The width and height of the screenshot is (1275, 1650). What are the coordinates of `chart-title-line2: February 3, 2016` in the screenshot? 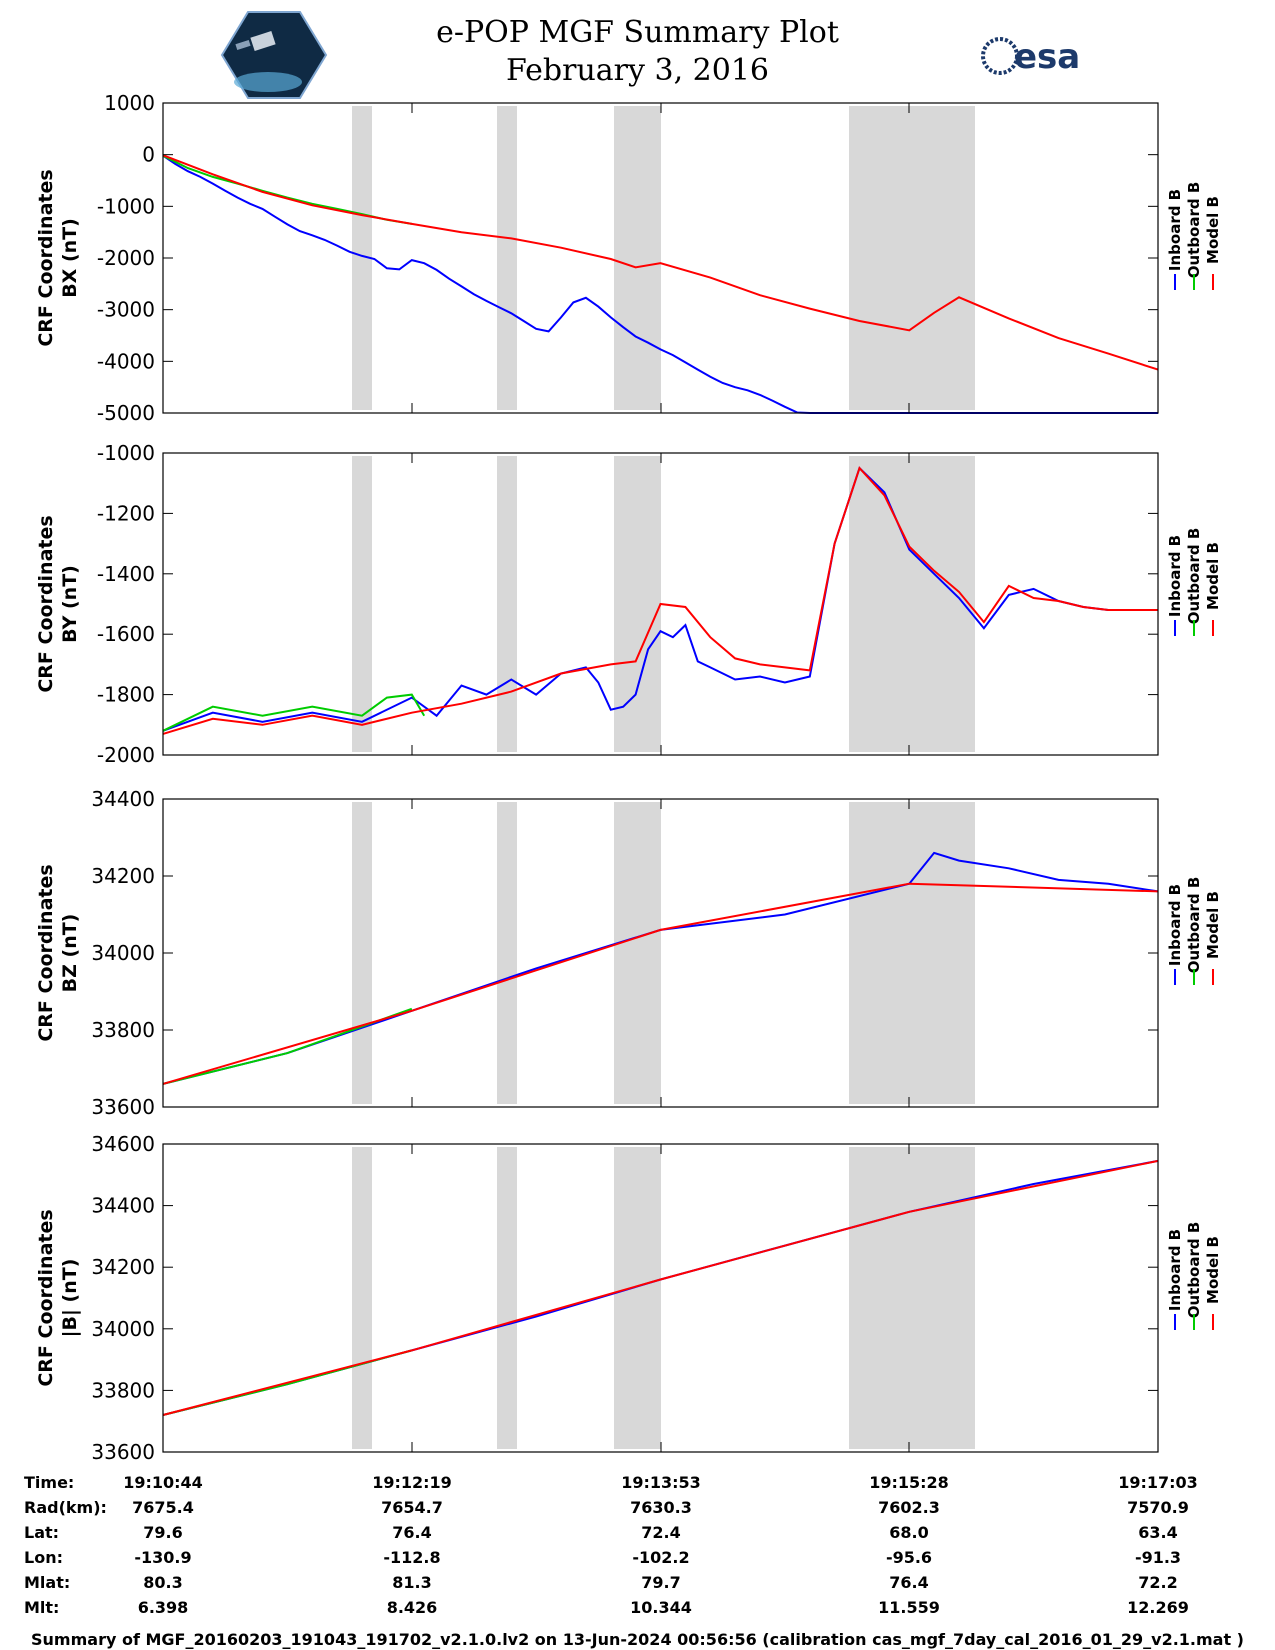 It's located at (637, 70).